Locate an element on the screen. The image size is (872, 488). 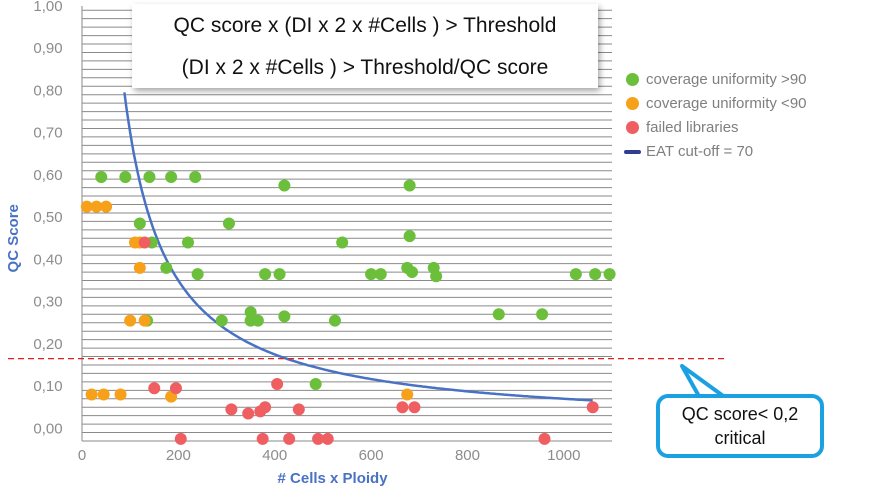
y-tick-label: 1,00 is located at coordinates (47, 7).